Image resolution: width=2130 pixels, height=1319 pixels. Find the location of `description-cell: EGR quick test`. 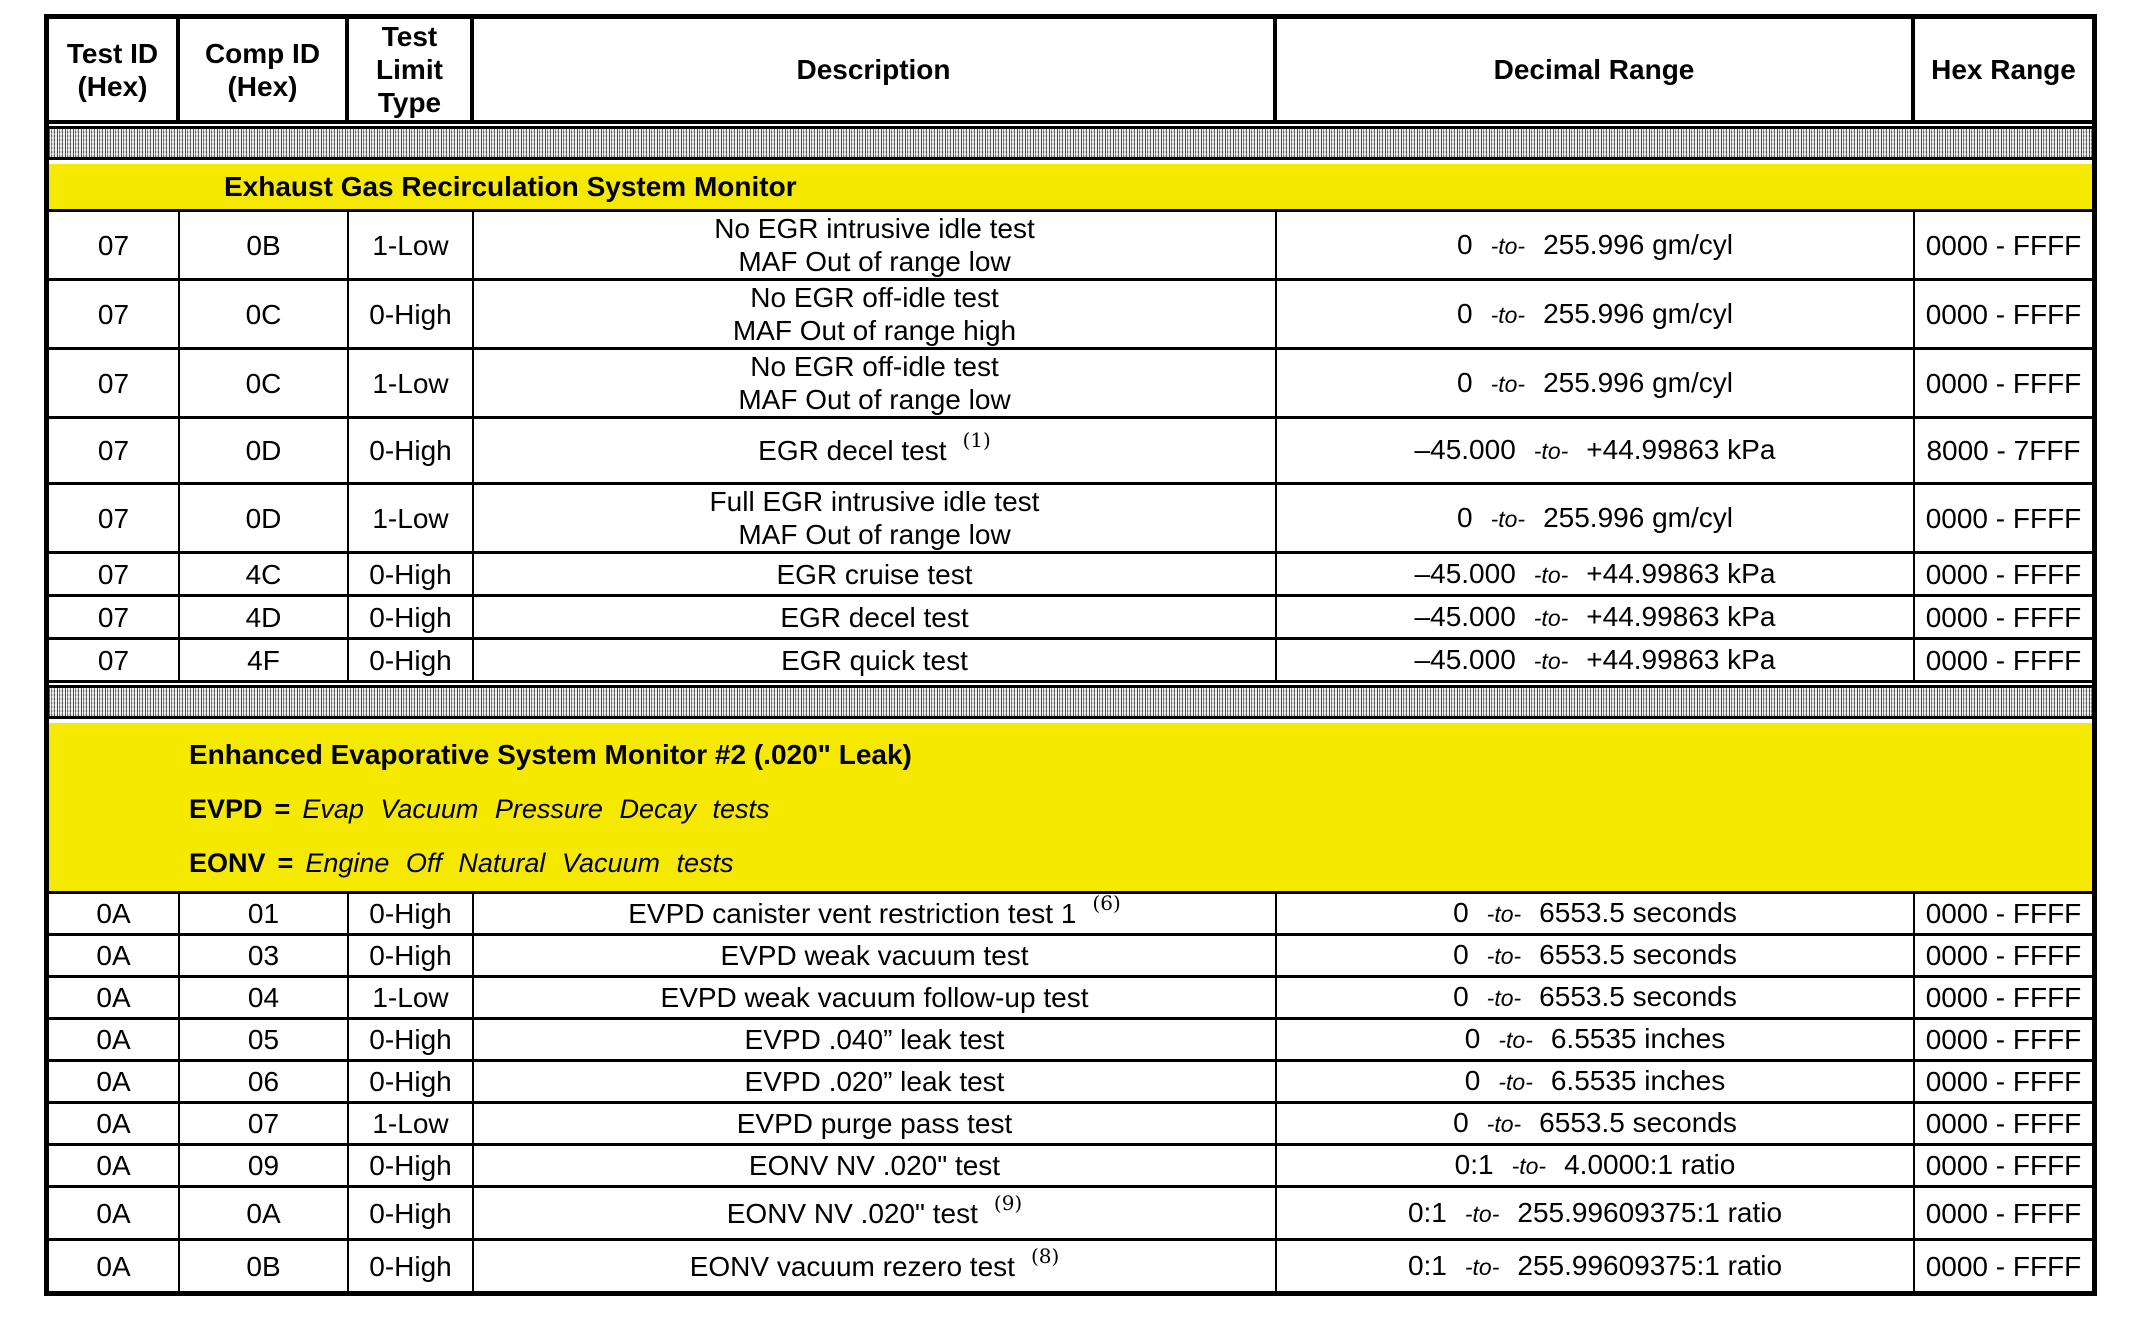

description-cell: EGR quick test is located at coordinates (875, 660).